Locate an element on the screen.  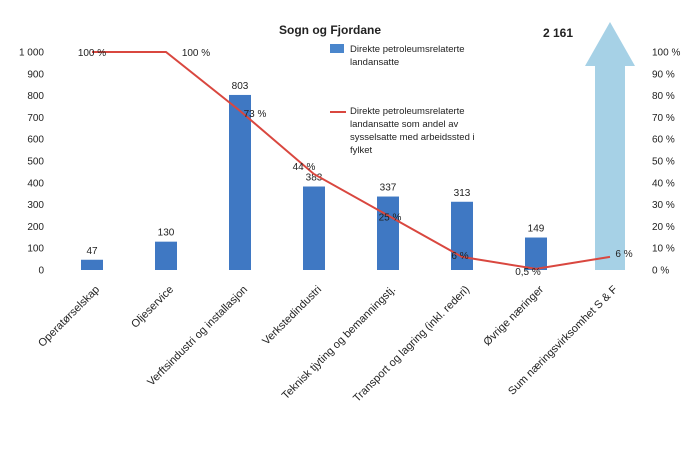
left-tick-label: 1 000 is located at coordinates (31, 53).